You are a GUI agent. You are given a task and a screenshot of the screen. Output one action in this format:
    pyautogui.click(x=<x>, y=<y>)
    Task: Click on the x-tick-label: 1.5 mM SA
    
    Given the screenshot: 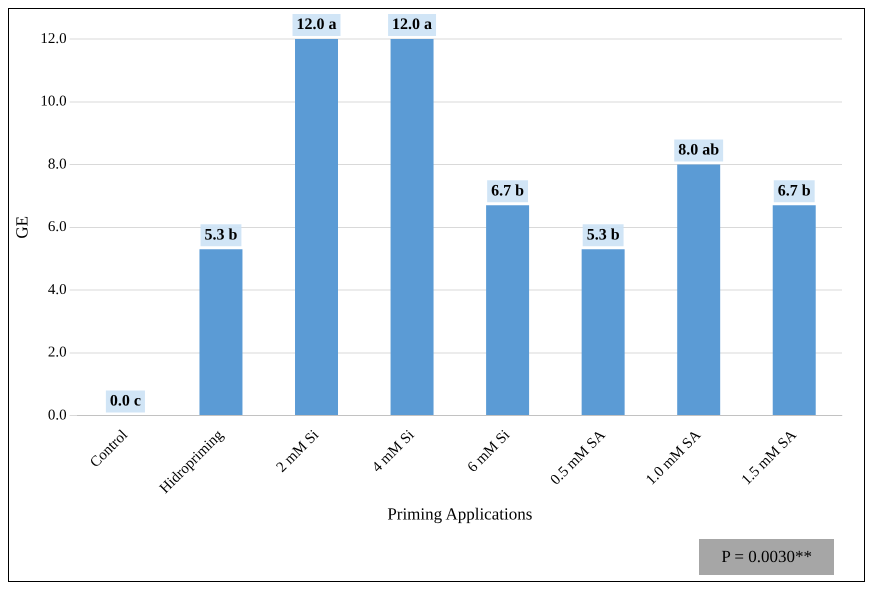 What is the action you would take?
    pyautogui.click(x=769, y=457)
    